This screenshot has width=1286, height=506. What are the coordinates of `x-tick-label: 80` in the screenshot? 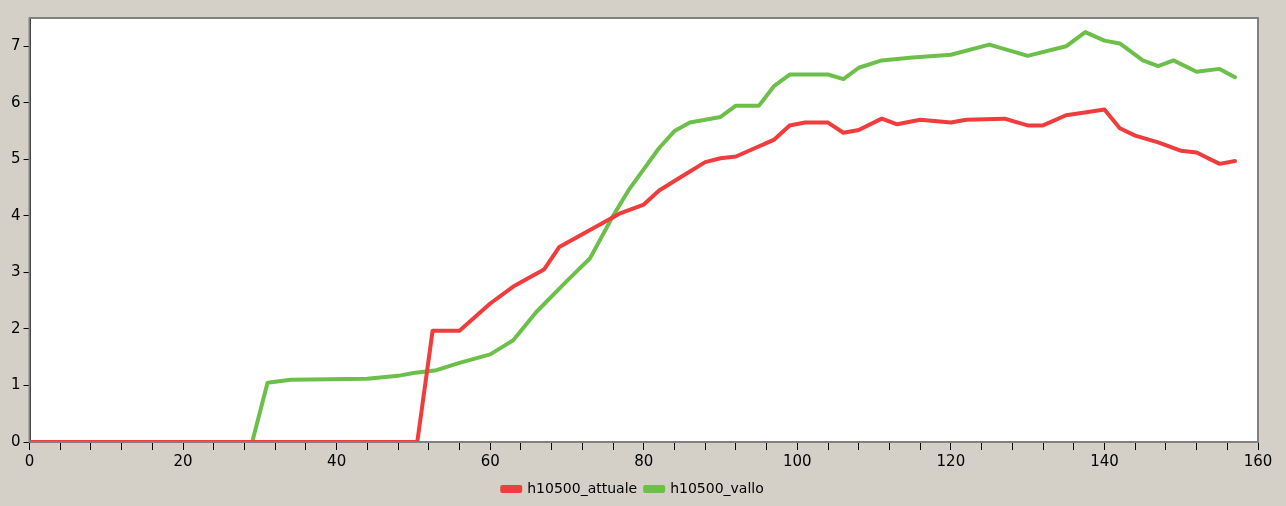 It's located at (644, 460).